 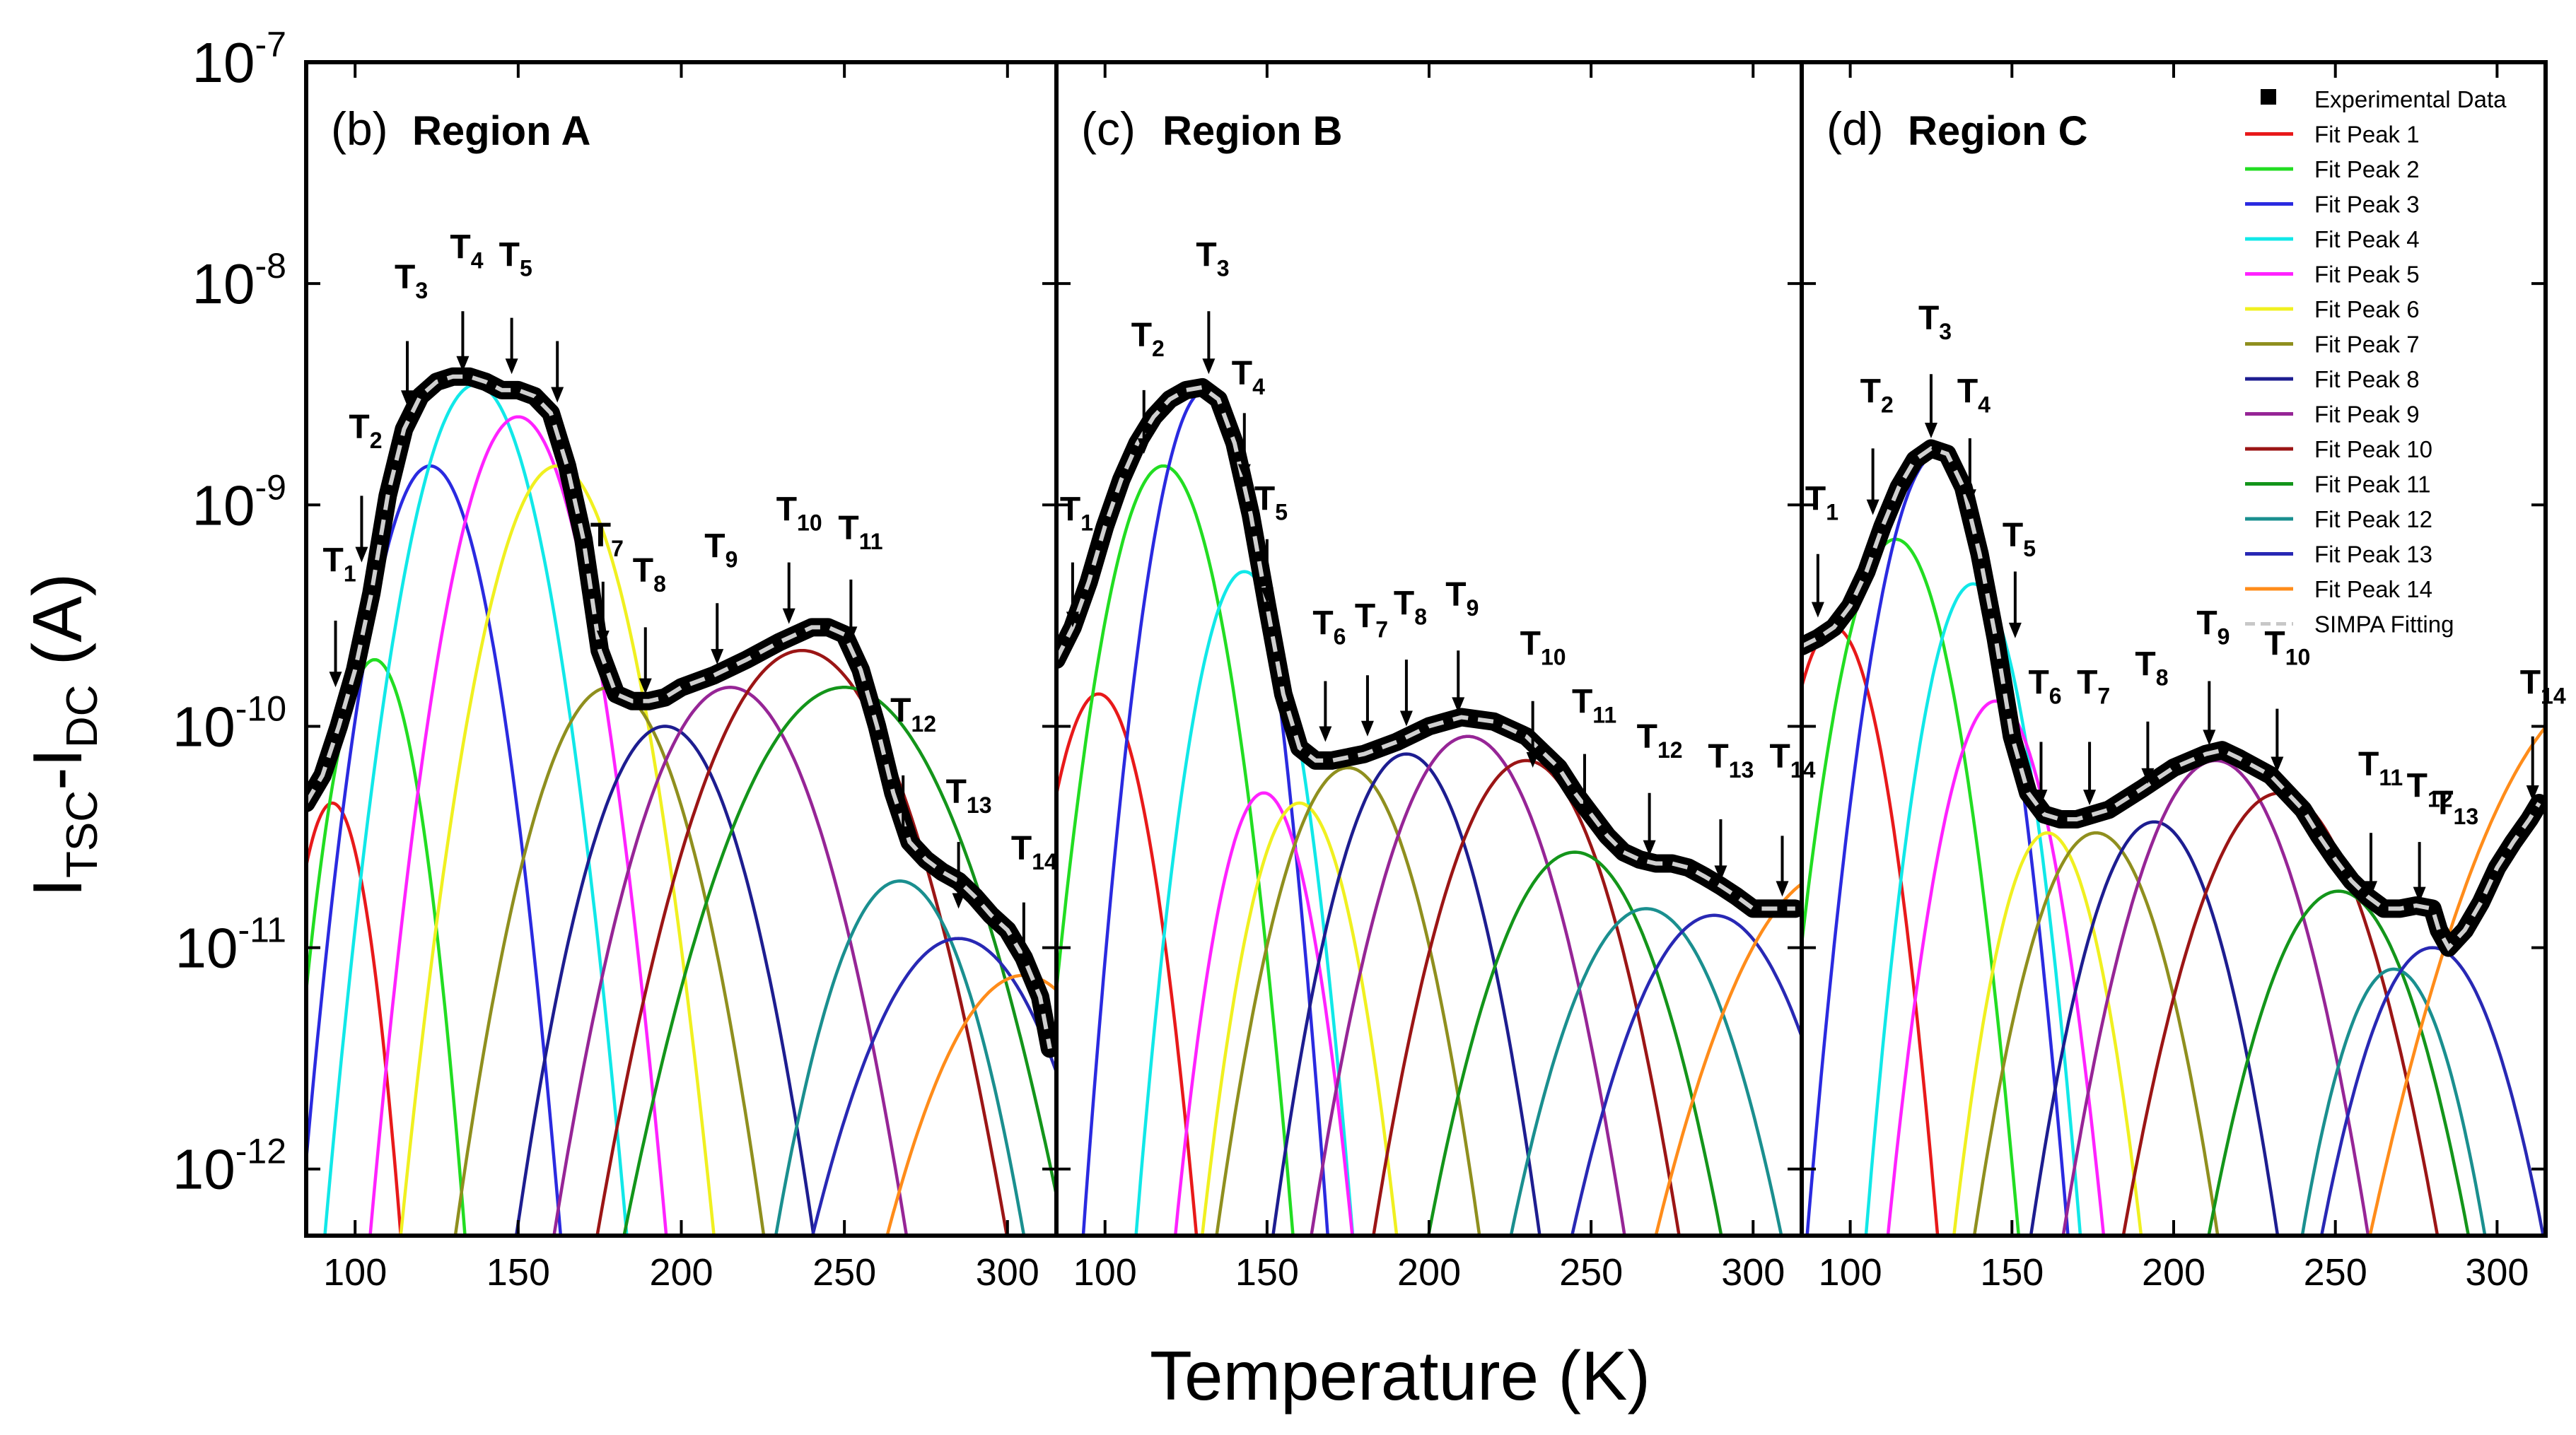 I want to click on x-tick-label: 150, so click(x=2012, y=1272).